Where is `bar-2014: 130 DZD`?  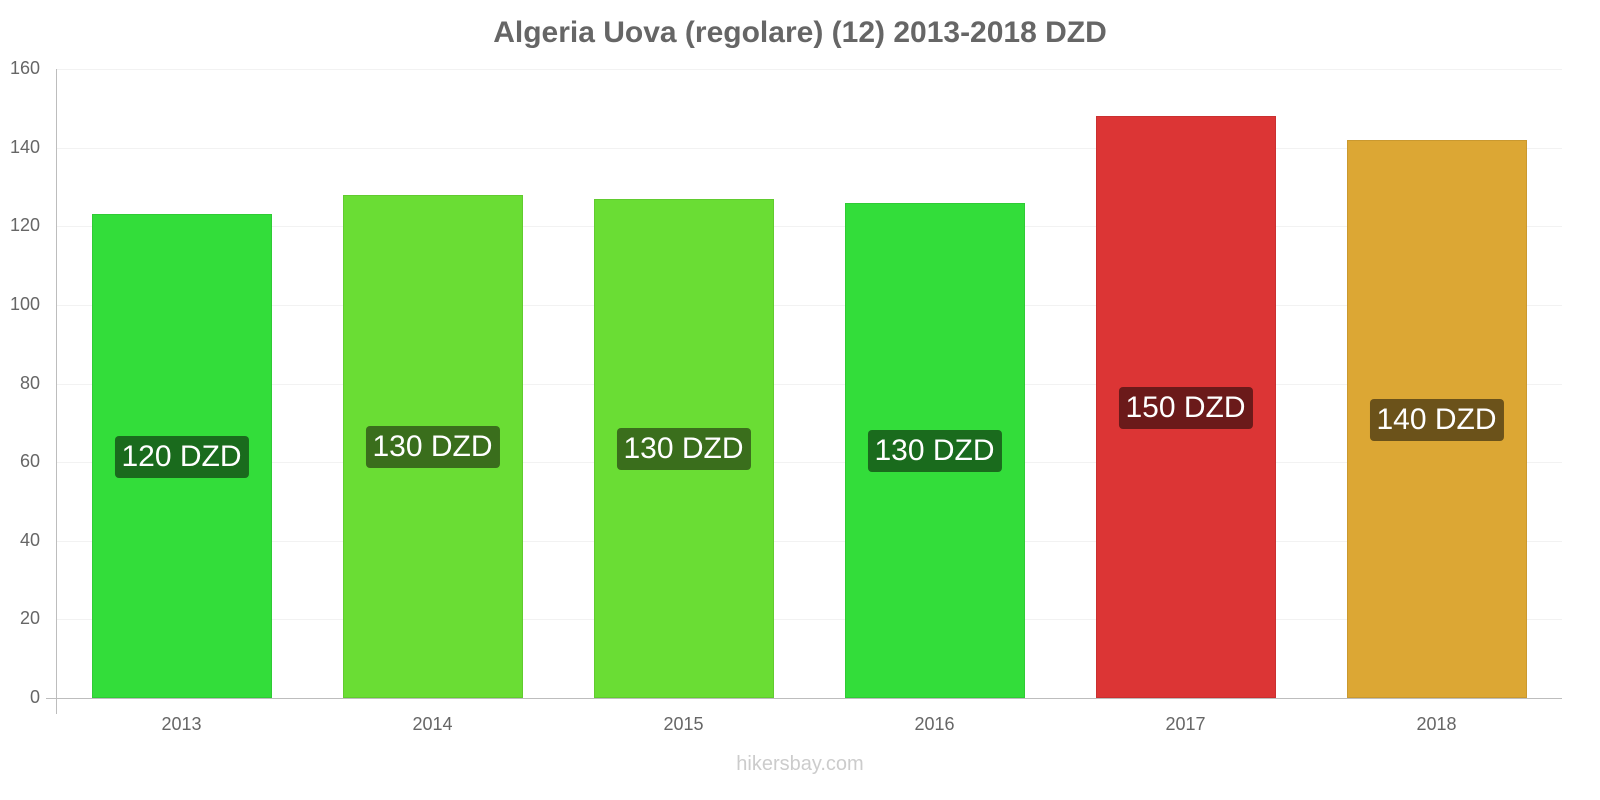 bar-2014: 130 DZD is located at coordinates (432, 446).